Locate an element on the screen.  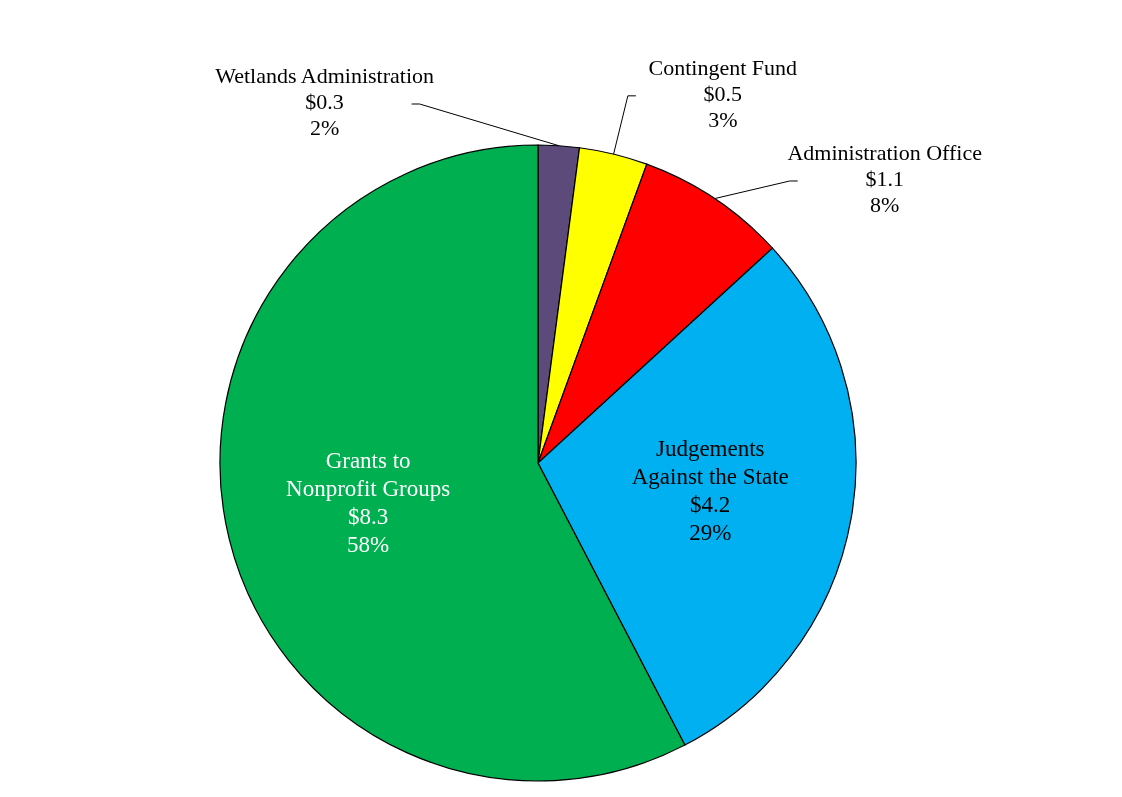
slice-label: Grants to Nonprofit Groups is located at coordinates (368, 474).